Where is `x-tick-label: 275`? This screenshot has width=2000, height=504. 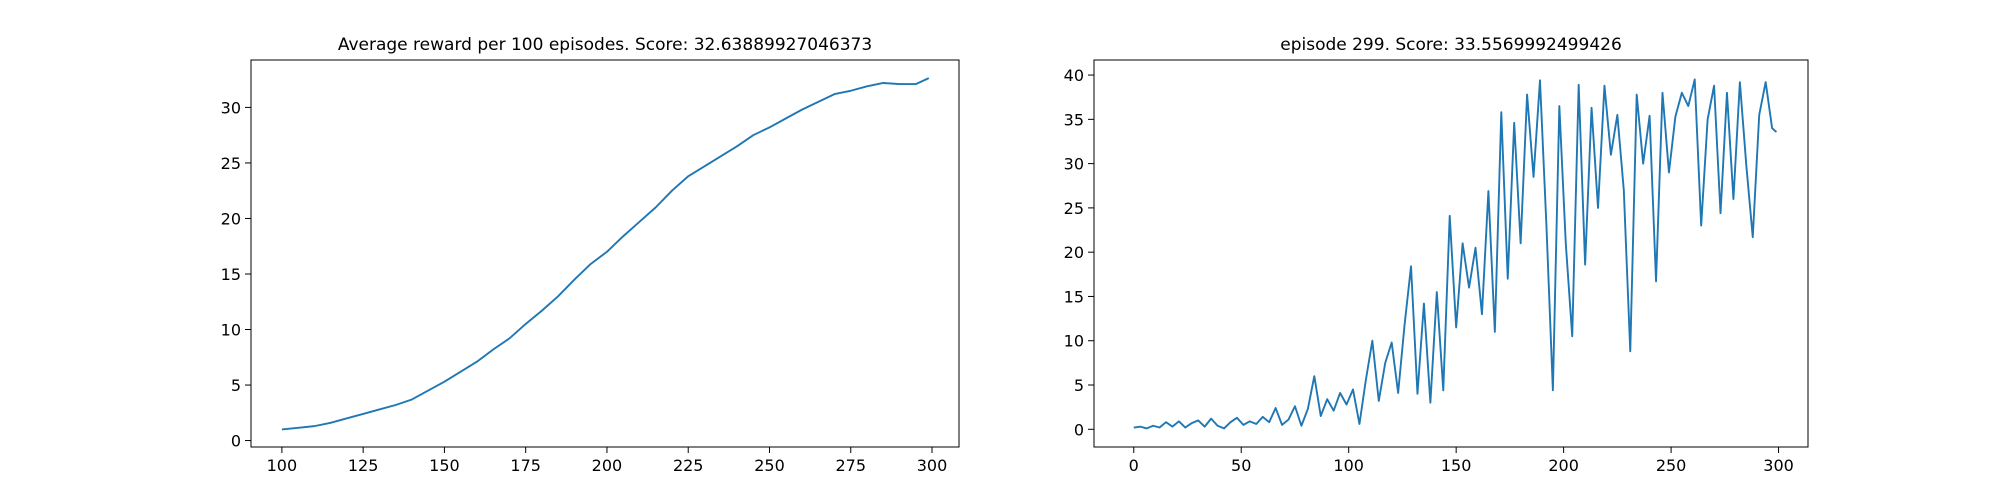
x-tick-label: 275 is located at coordinates (850, 465).